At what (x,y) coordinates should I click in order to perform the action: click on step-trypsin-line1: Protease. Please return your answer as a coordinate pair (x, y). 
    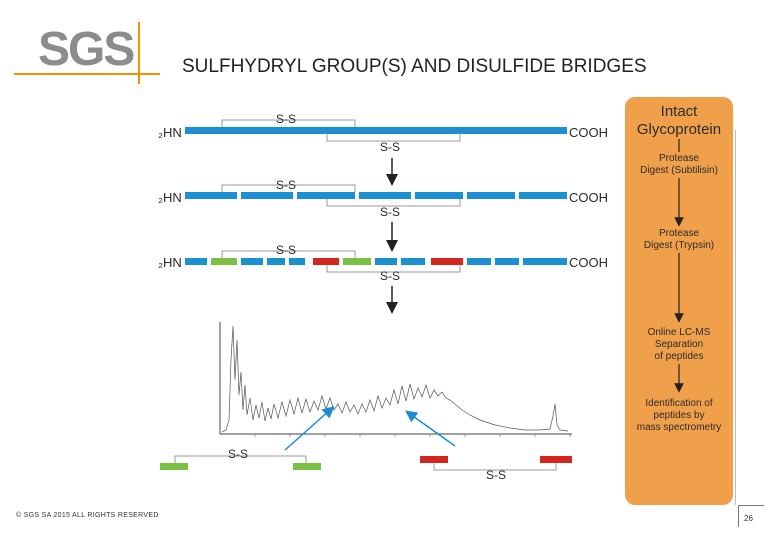
    Looking at the image, I should click on (679, 233).